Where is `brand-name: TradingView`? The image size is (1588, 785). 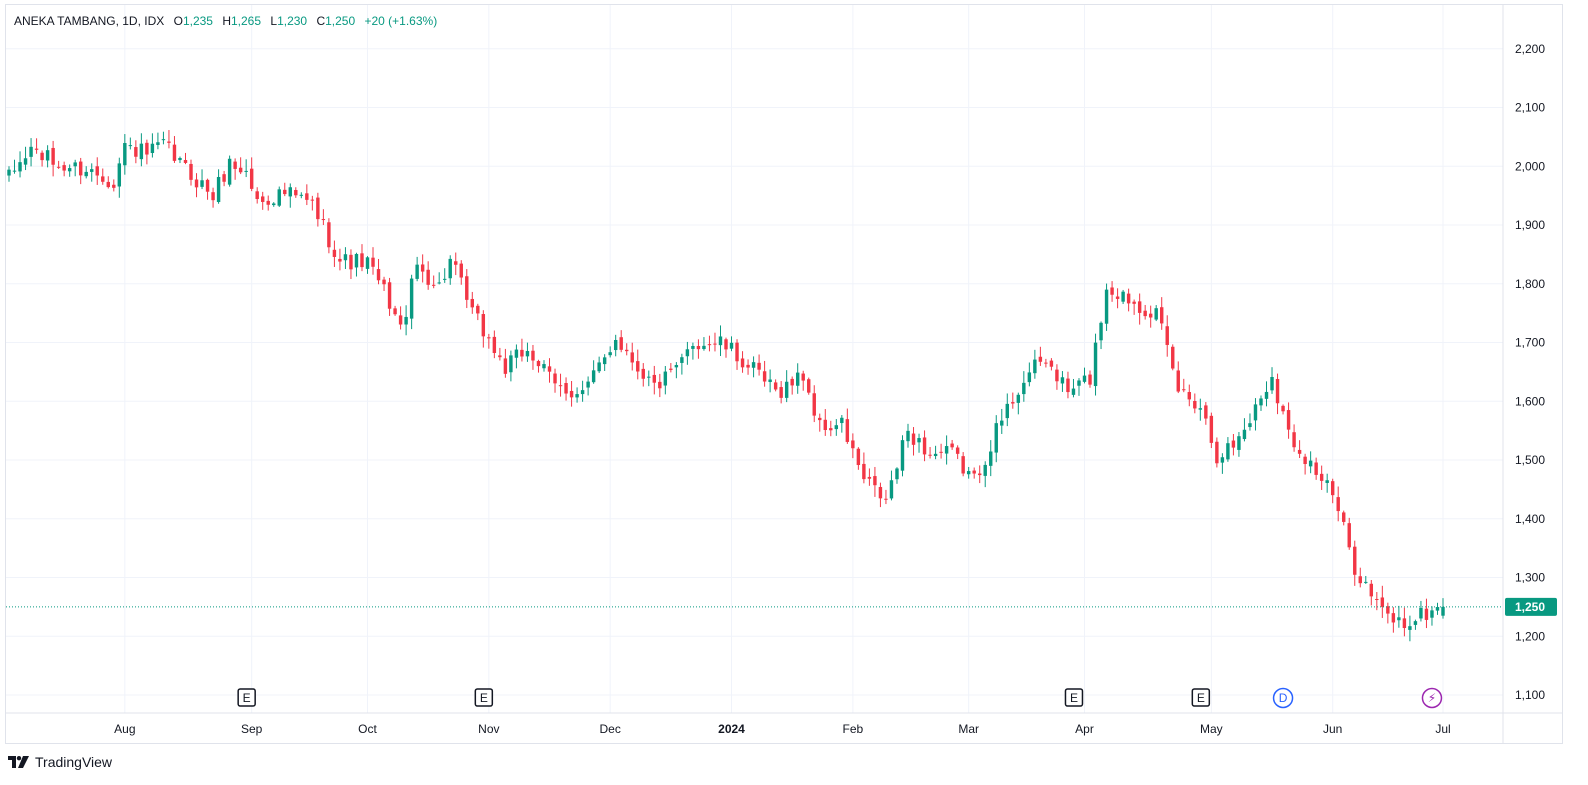
brand-name: TradingView is located at coordinates (74, 762).